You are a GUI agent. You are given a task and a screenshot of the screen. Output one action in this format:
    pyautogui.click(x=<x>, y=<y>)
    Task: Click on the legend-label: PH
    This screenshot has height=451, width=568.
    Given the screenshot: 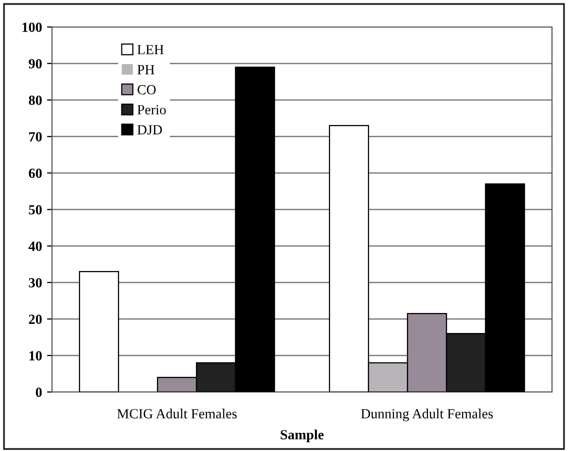 What is the action you would take?
    pyautogui.click(x=145, y=69)
    